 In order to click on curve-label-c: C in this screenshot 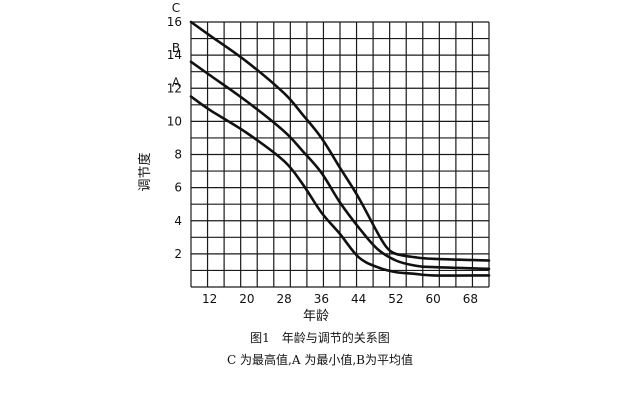, I will do `click(176, 8)`.